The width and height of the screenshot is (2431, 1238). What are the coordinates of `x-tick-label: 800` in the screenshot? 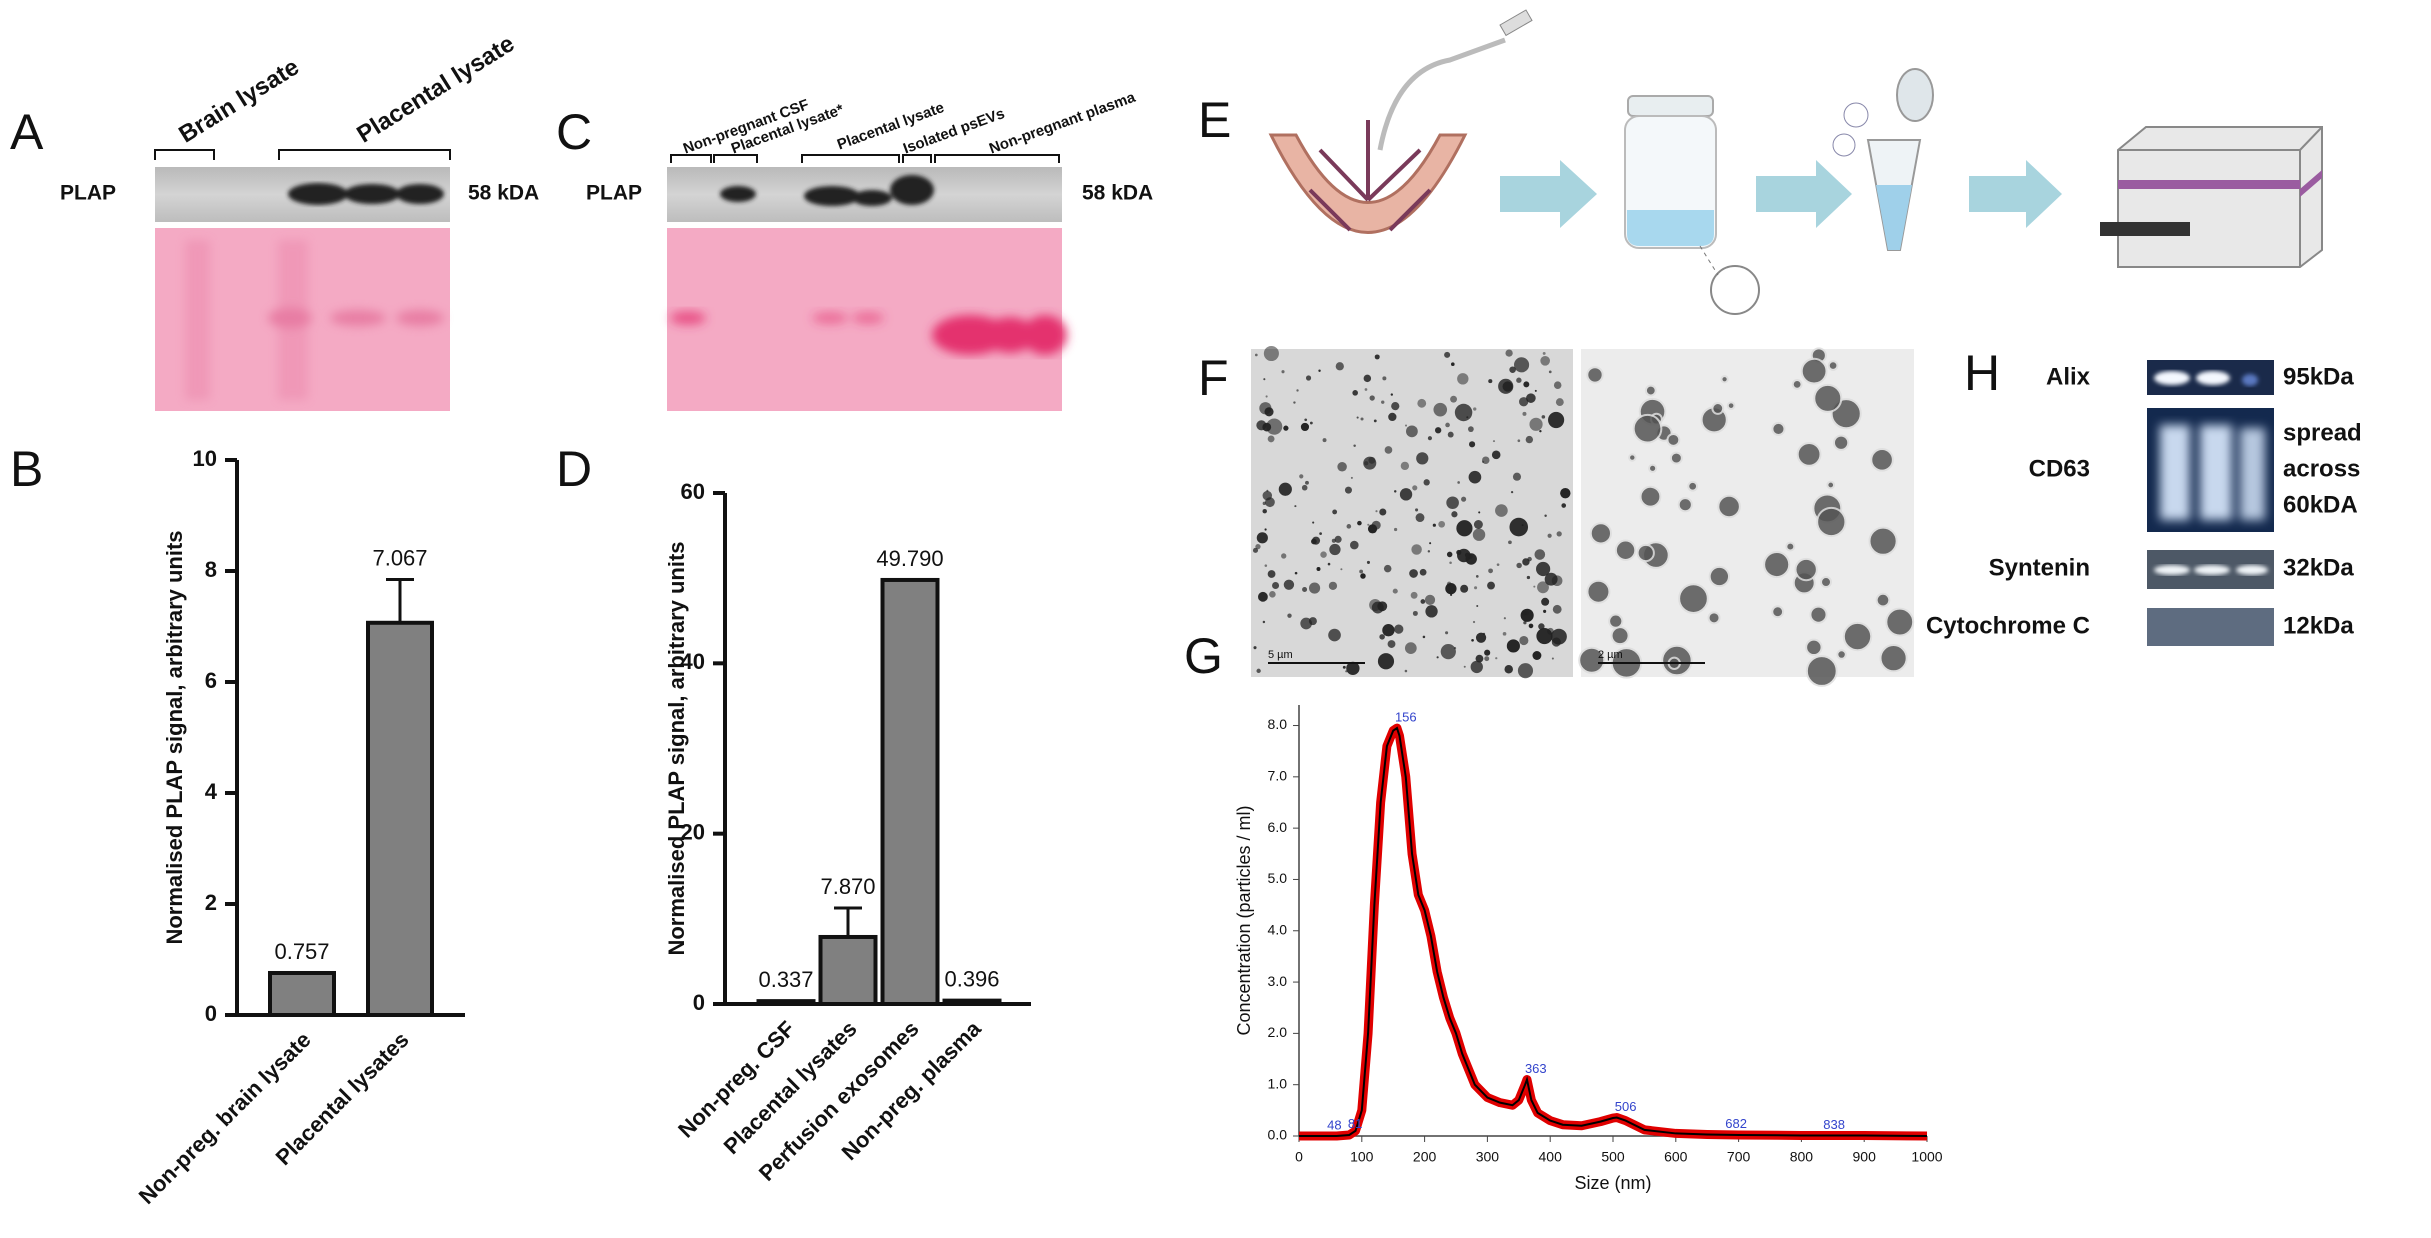 It's located at (1802, 1157).